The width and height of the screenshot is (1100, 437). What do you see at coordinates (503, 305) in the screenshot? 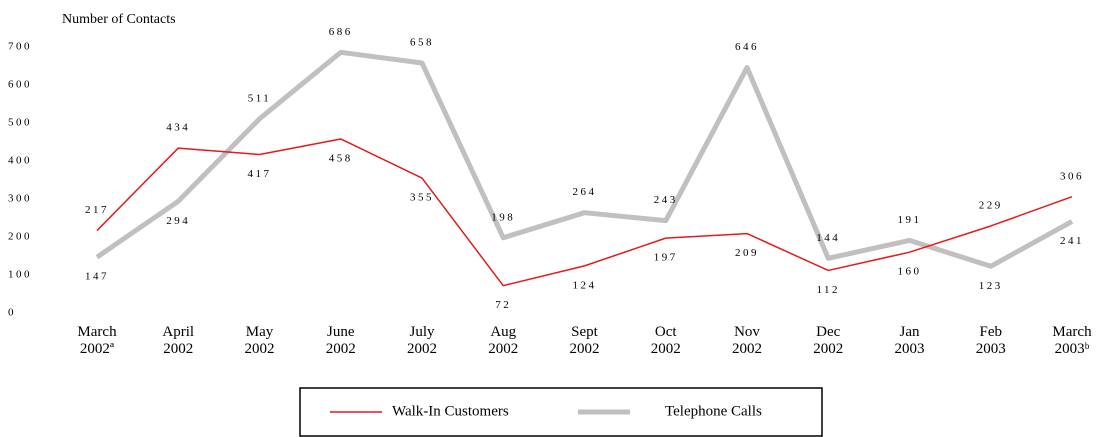
I see `value-label: 72` at bounding box center [503, 305].